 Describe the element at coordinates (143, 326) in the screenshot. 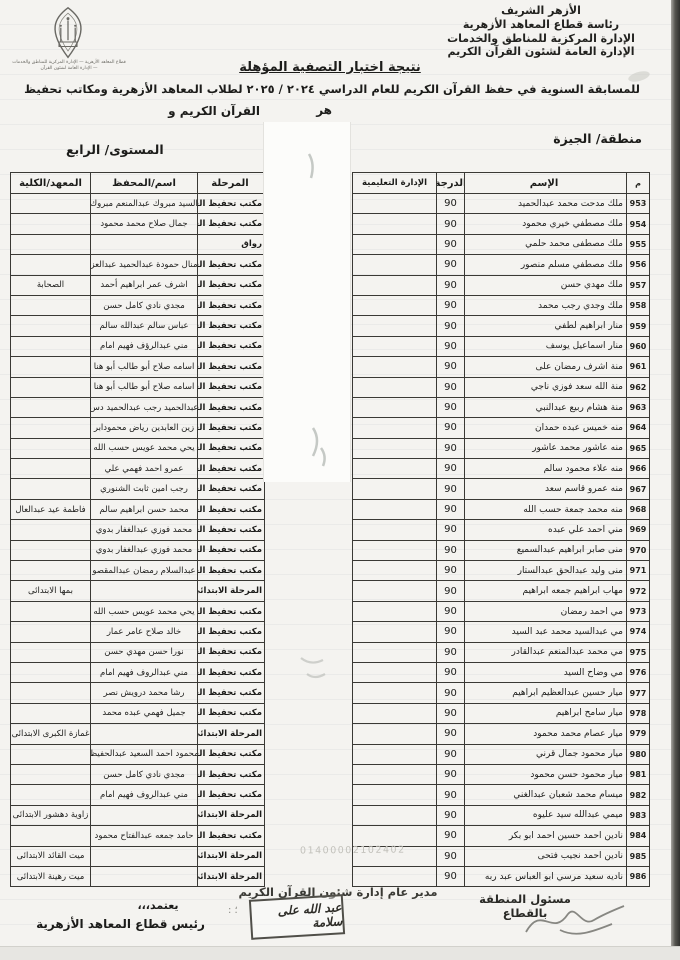

I see `teacher-name: عباس سالم عبدالله سالم` at that location.